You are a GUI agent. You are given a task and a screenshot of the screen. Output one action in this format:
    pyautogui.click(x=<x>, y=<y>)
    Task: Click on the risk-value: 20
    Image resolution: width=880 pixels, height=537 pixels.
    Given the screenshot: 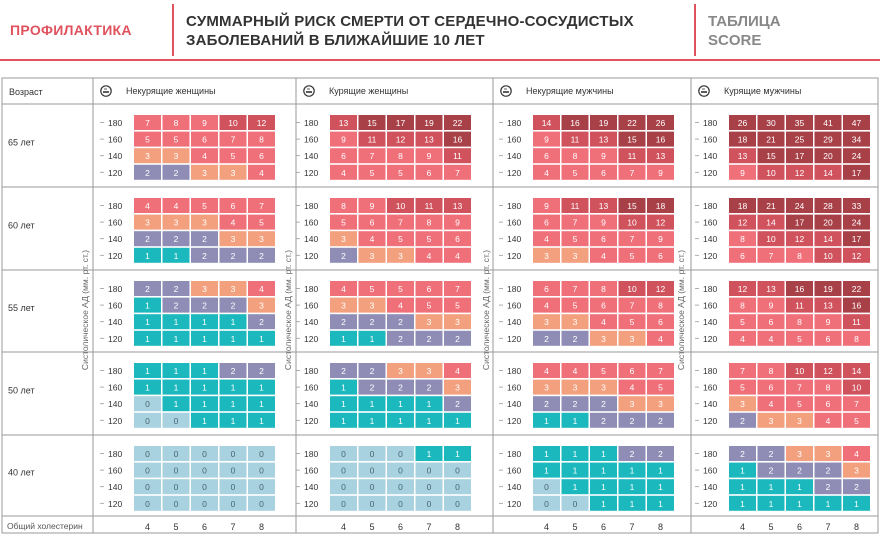 What is the action you would take?
    pyautogui.click(x=828, y=156)
    